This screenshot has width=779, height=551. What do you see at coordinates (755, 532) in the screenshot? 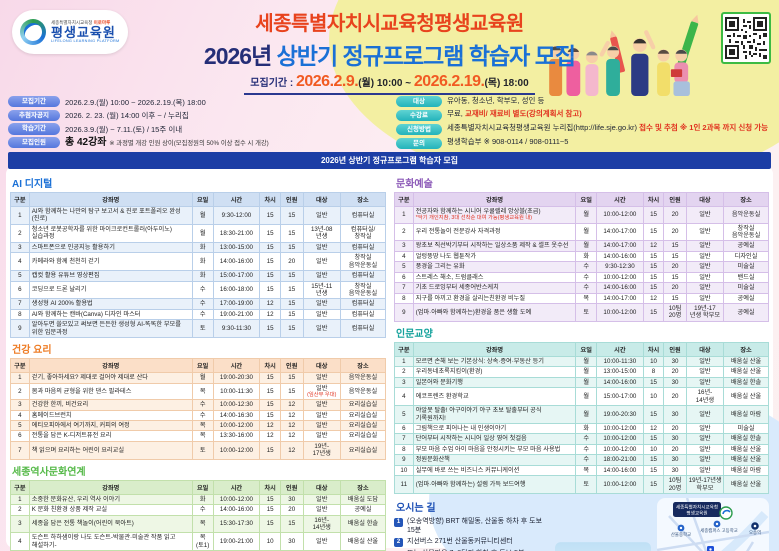
I see `svg-text: 오송역` at bounding box center [755, 532].